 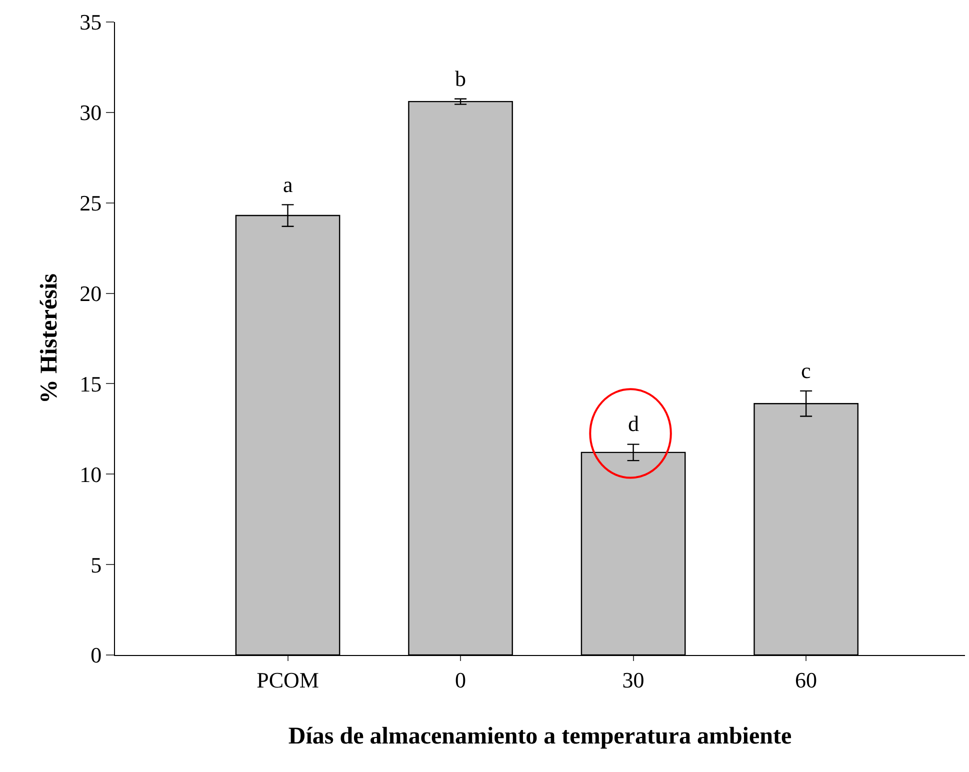 I want to click on y-tick-label: 20, so click(x=91, y=293).